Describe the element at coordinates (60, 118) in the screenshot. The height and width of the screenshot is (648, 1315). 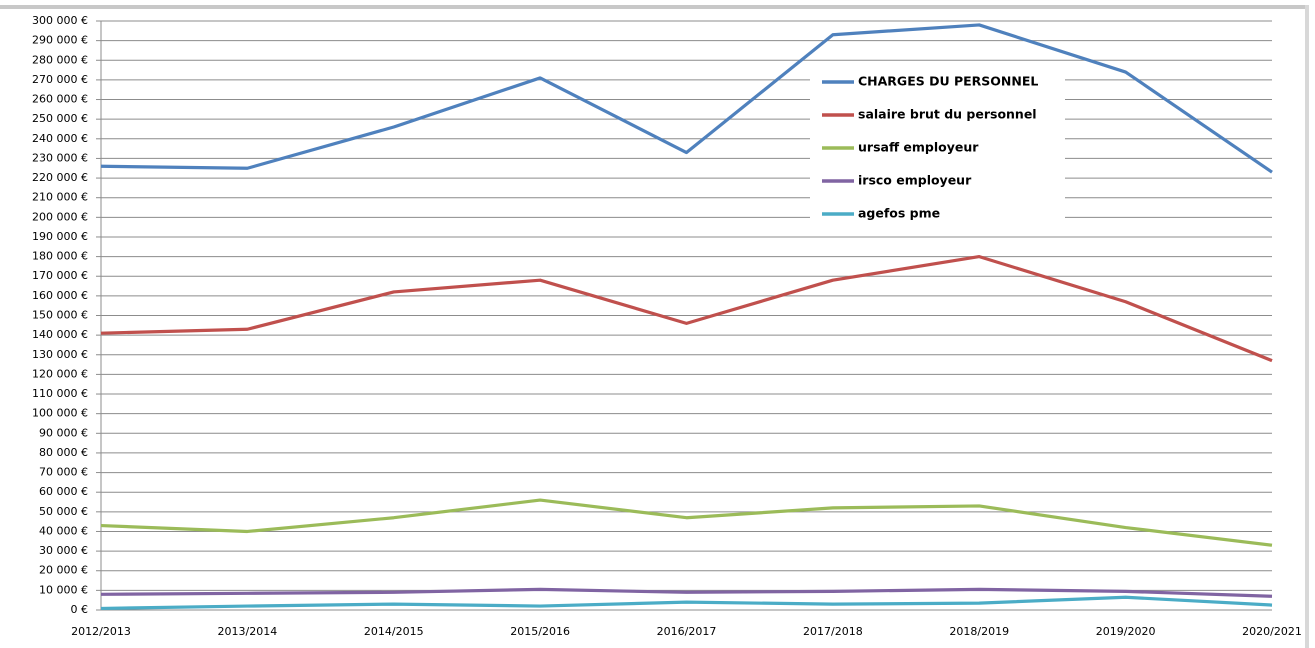
I see `y-tick-label: 250 000 €` at that location.